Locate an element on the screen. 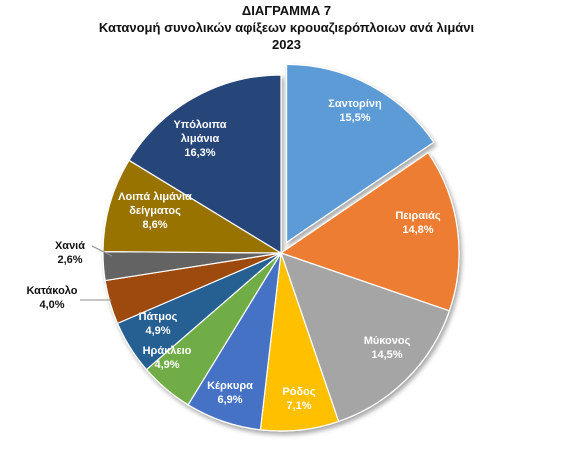 The image size is (573, 464). slice-label-7: Πάτμος 4,9% is located at coordinates (158, 324).